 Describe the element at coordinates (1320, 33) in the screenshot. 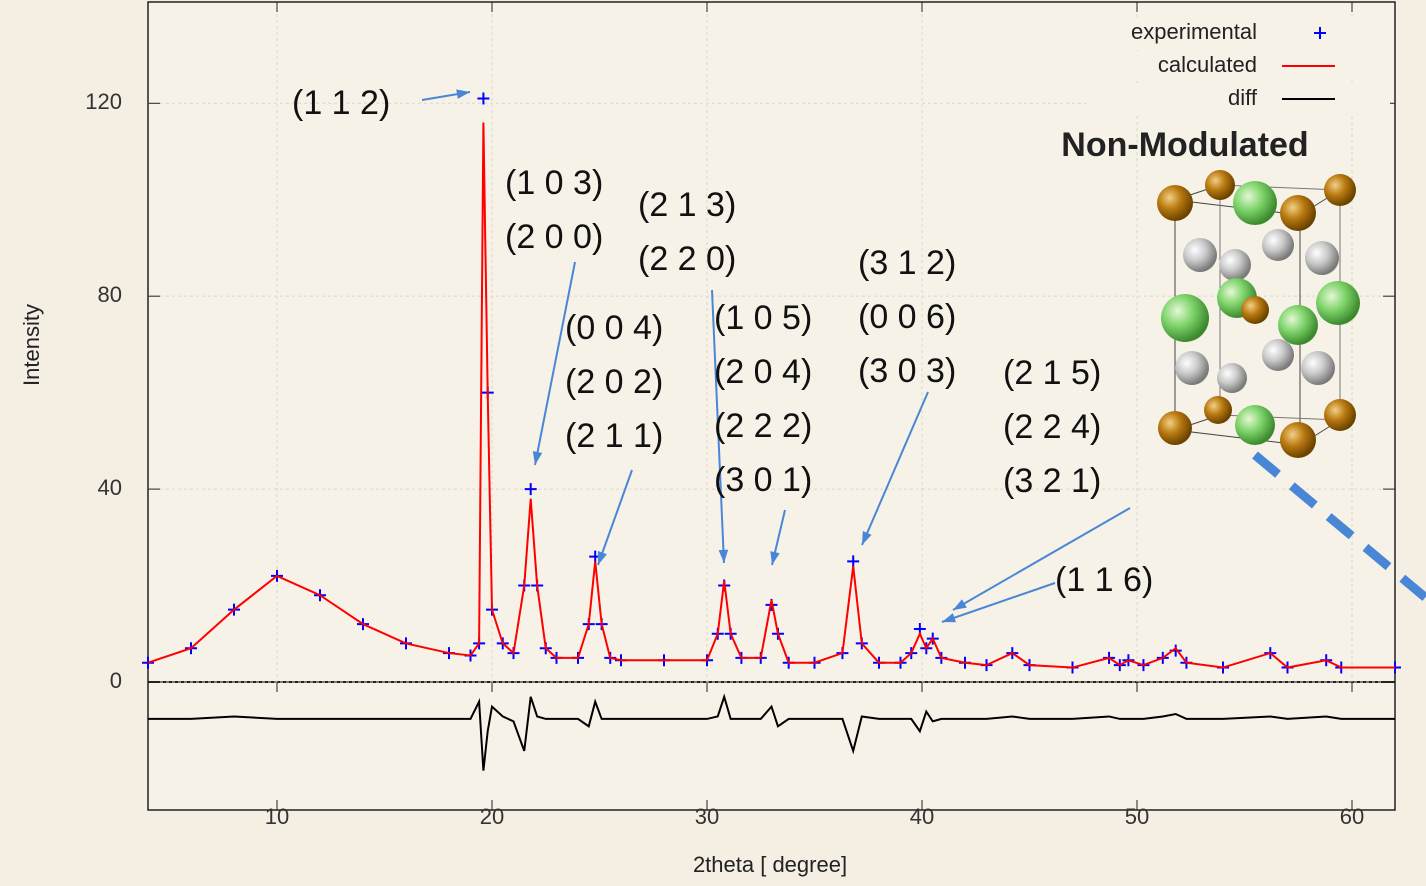

I see `legend-symbol` at that location.